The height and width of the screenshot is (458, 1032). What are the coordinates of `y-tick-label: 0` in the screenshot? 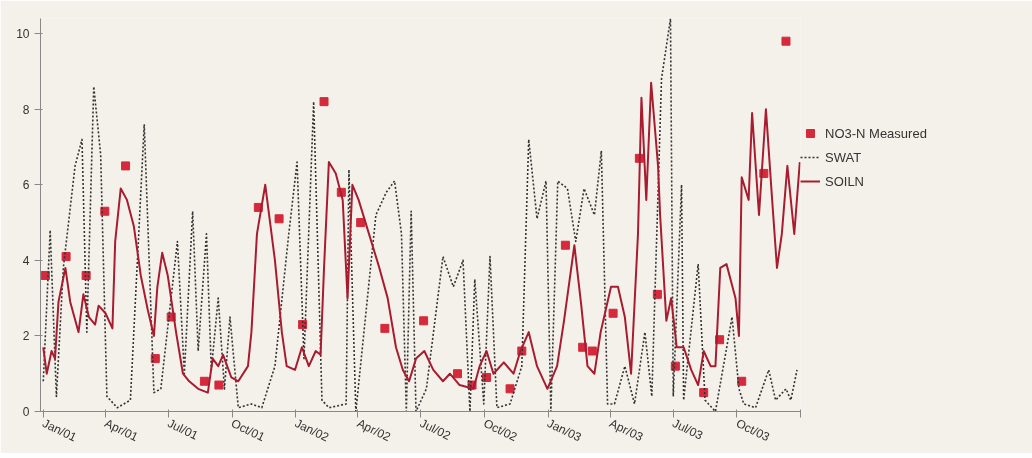 It's located at (26, 412).